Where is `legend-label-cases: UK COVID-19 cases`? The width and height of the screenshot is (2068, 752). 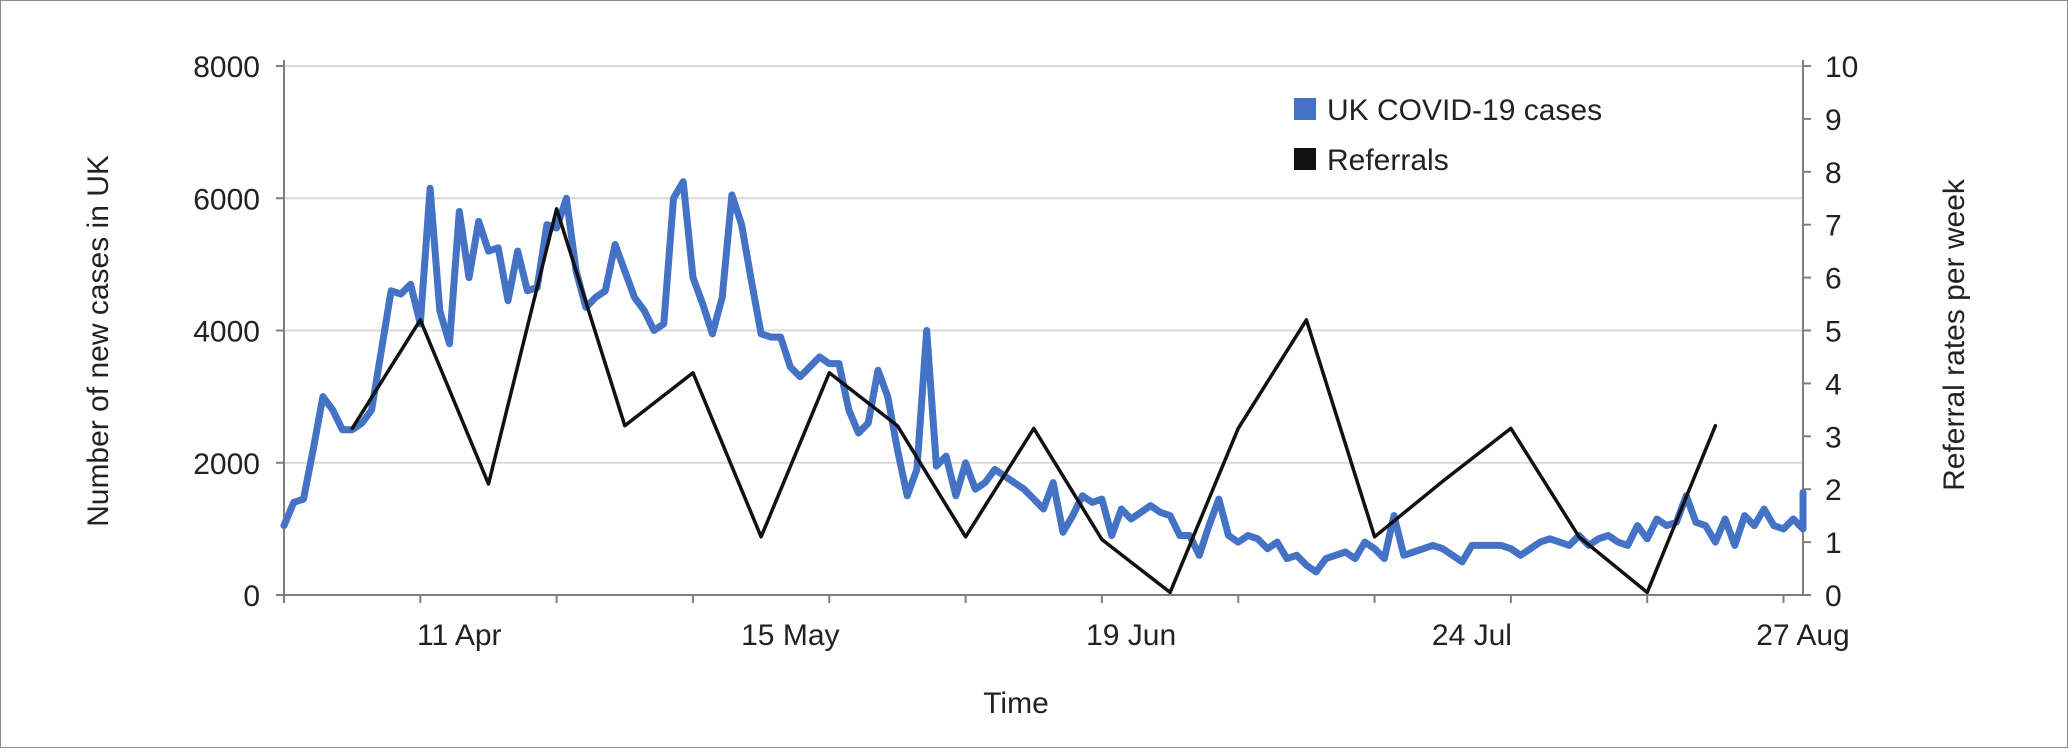
legend-label-cases: UK COVID-19 cases is located at coordinates (1464, 110).